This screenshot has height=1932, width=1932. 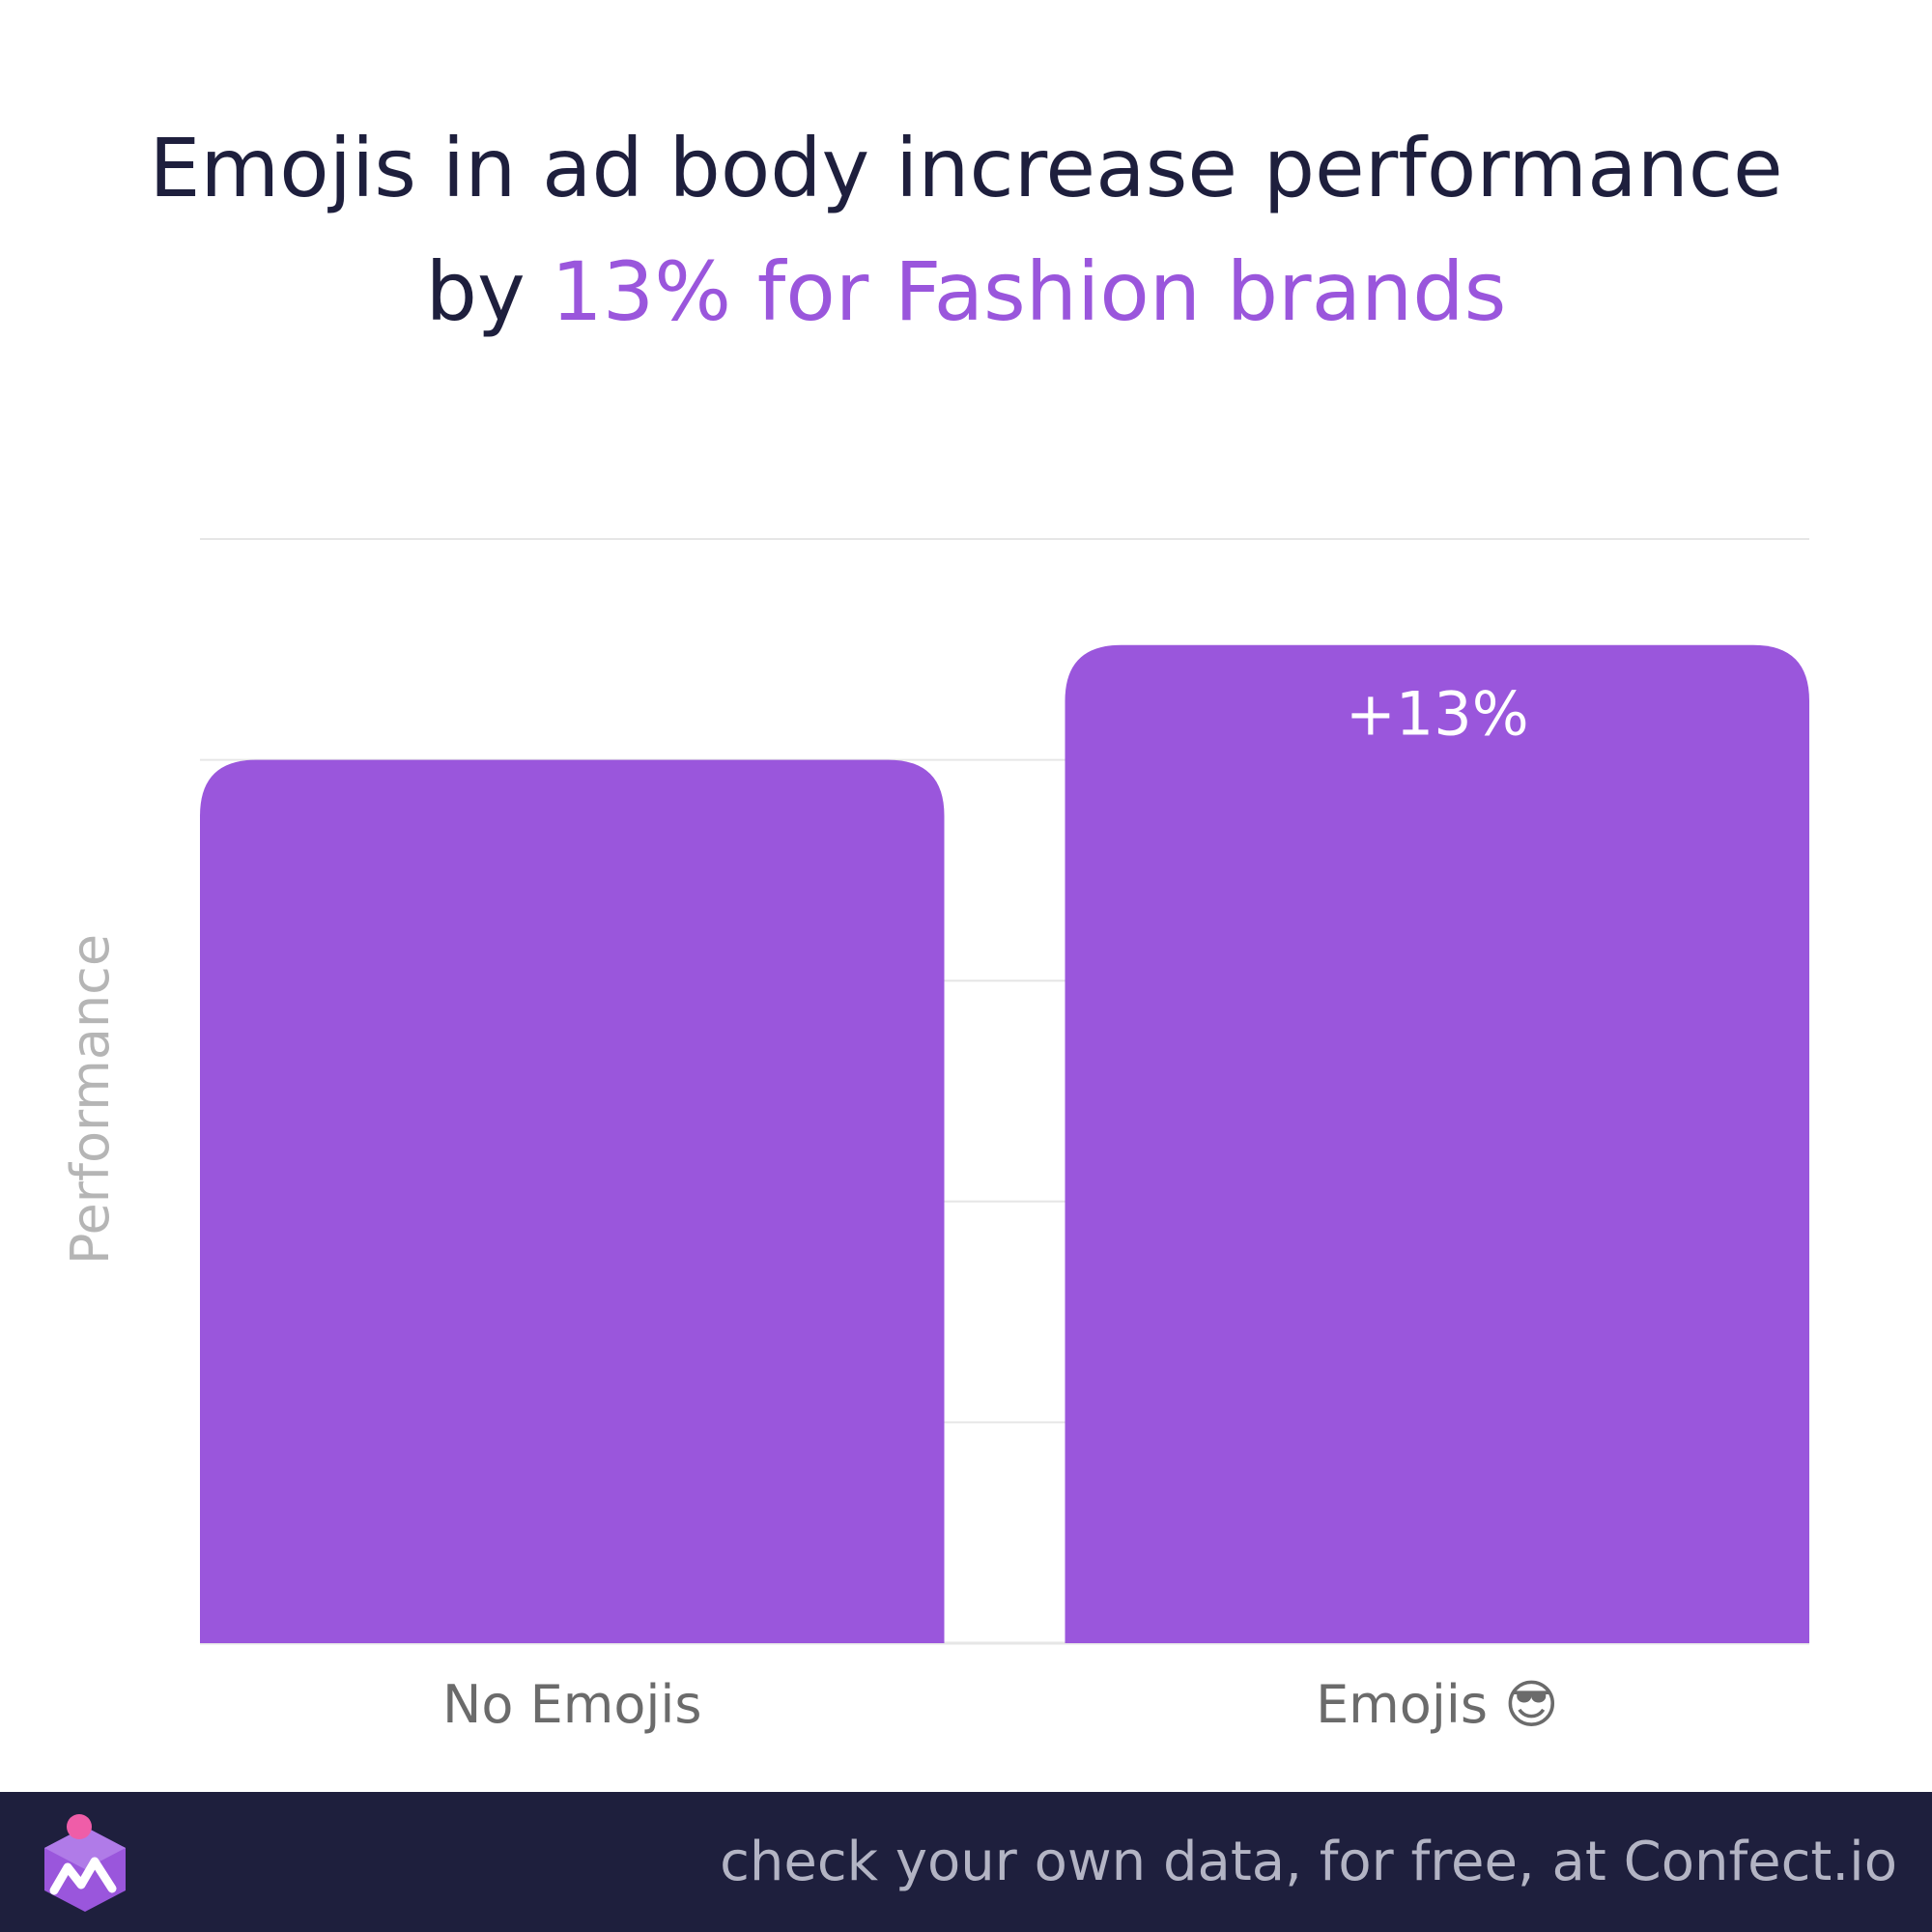 What do you see at coordinates (572, 1704) in the screenshot?
I see `x-tick-label-0: No Emojis` at bounding box center [572, 1704].